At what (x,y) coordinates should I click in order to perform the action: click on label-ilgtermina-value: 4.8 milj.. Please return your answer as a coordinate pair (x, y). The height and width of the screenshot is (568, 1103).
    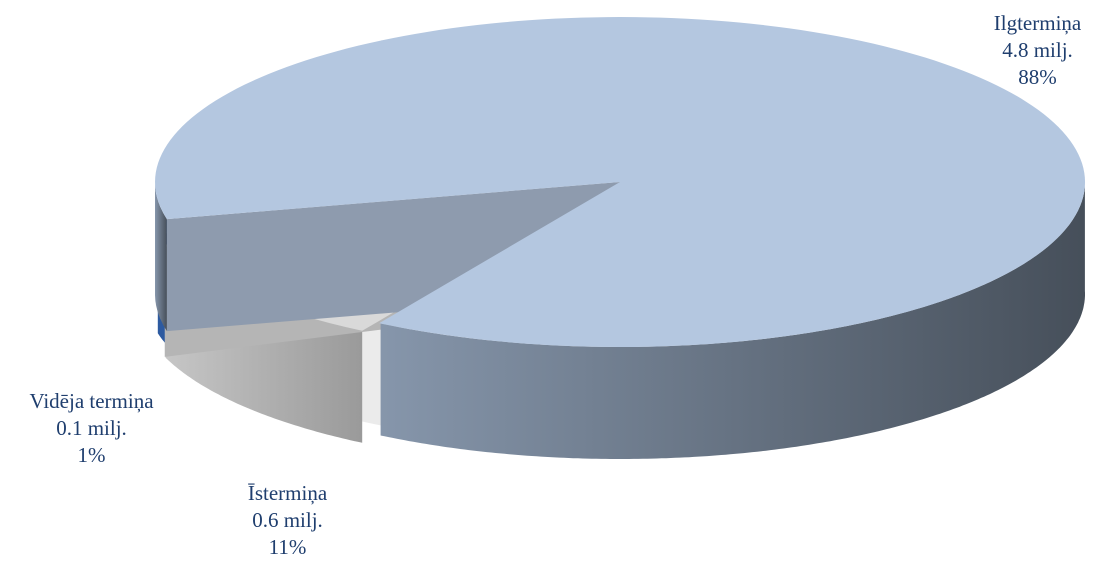
    Looking at the image, I should click on (1037, 50).